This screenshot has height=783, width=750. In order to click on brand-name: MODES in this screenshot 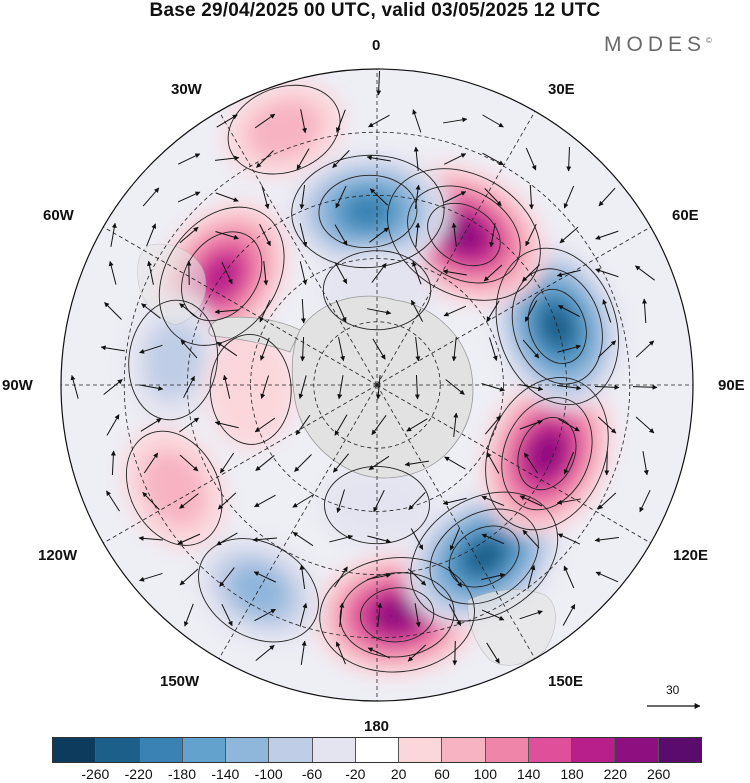, I will do `click(655, 44)`.